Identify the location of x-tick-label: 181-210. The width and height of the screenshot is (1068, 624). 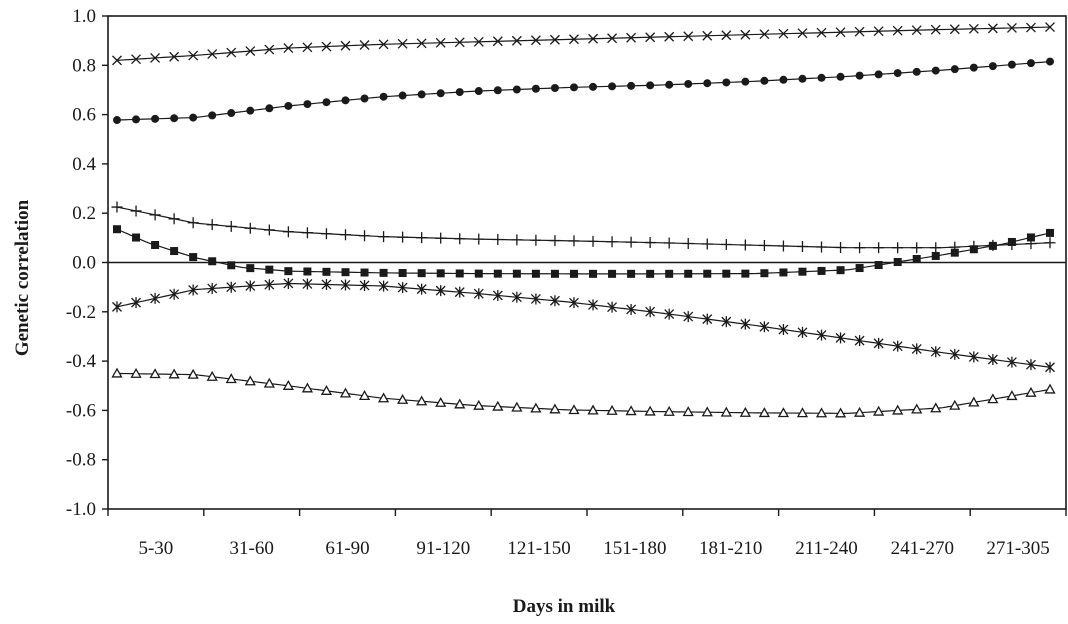
(730, 548).